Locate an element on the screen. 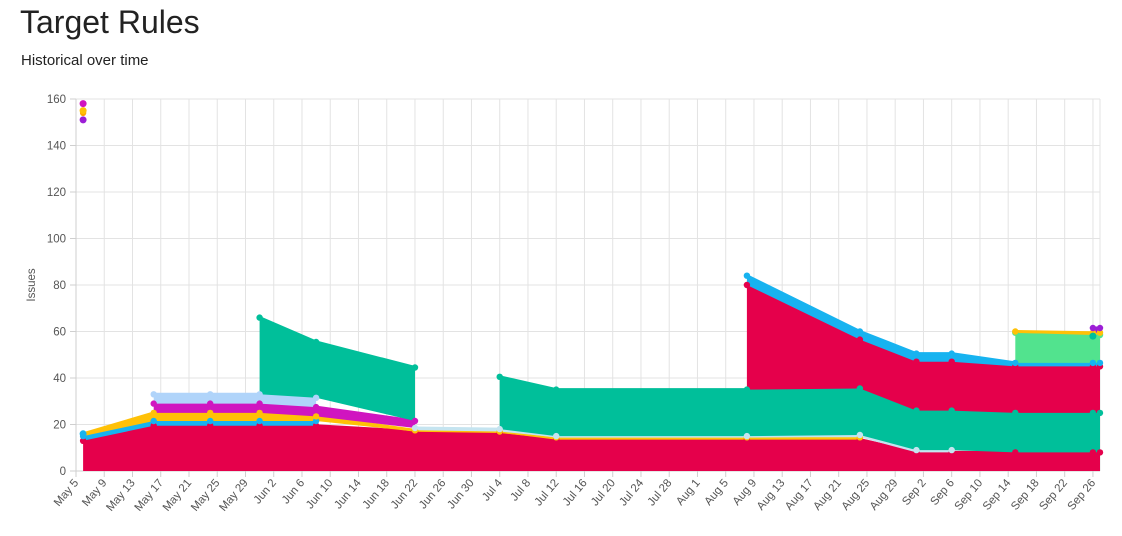 The height and width of the screenshot is (536, 1122). x-tick-label: May 5 is located at coordinates (66, 493).